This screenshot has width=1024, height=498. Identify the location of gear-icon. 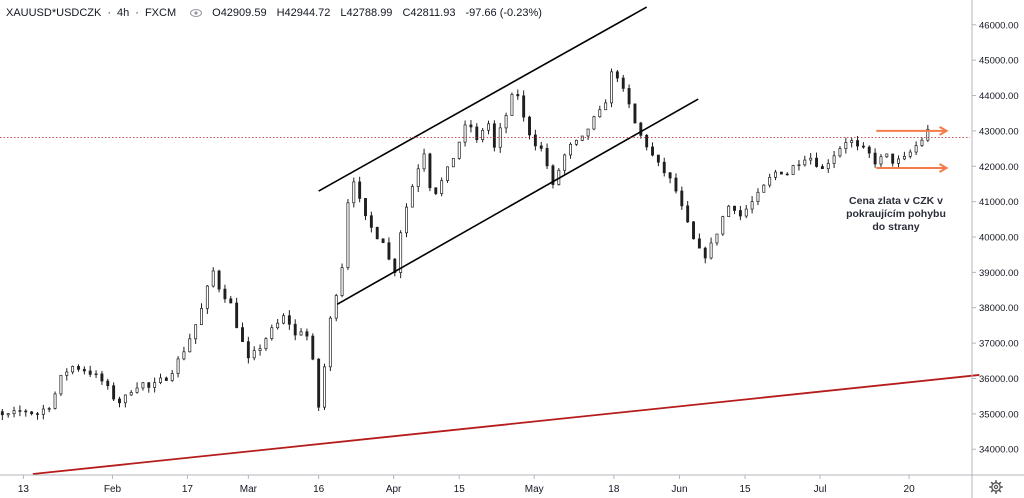
(996, 487).